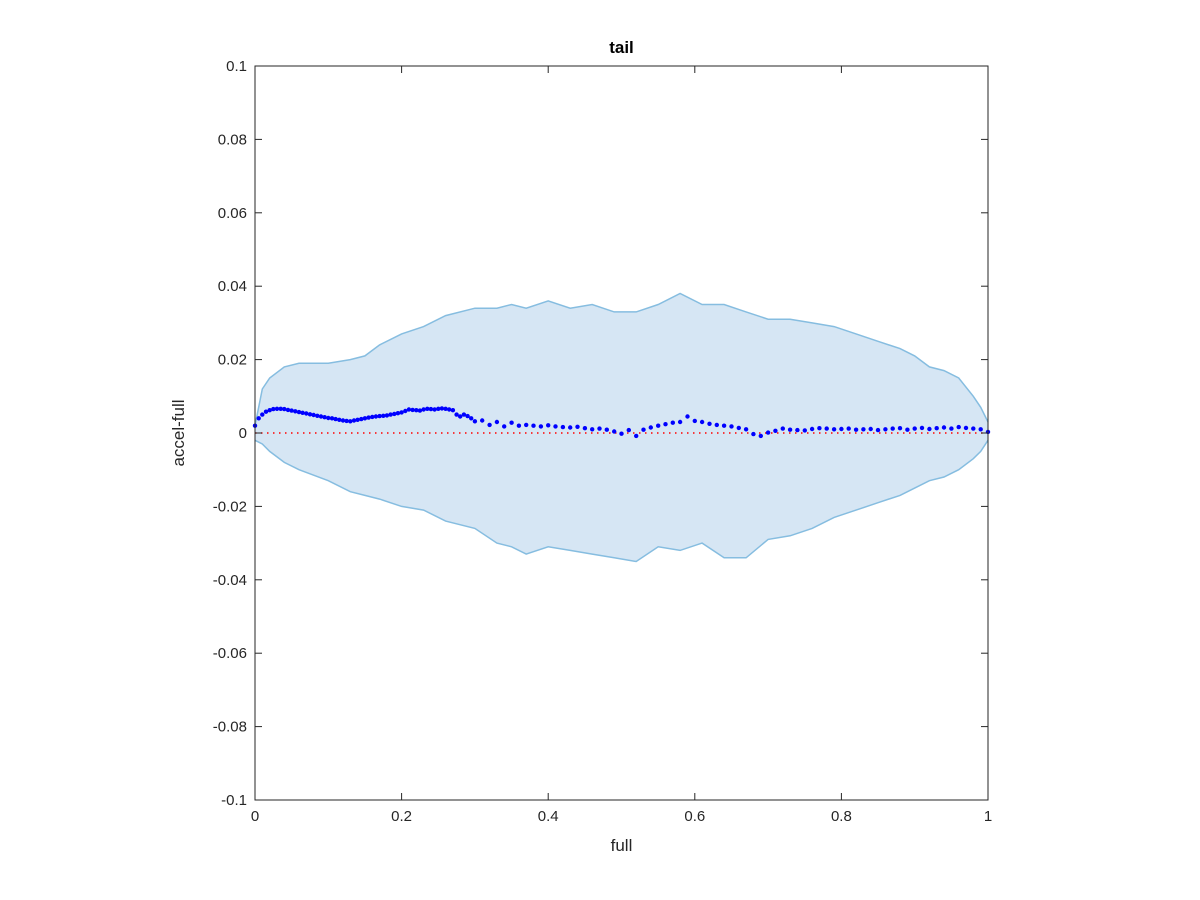 The image size is (1200, 900). Describe the element at coordinates (232, 213) in the screenshot. I see `y-tick-label: 0.06` at that location.